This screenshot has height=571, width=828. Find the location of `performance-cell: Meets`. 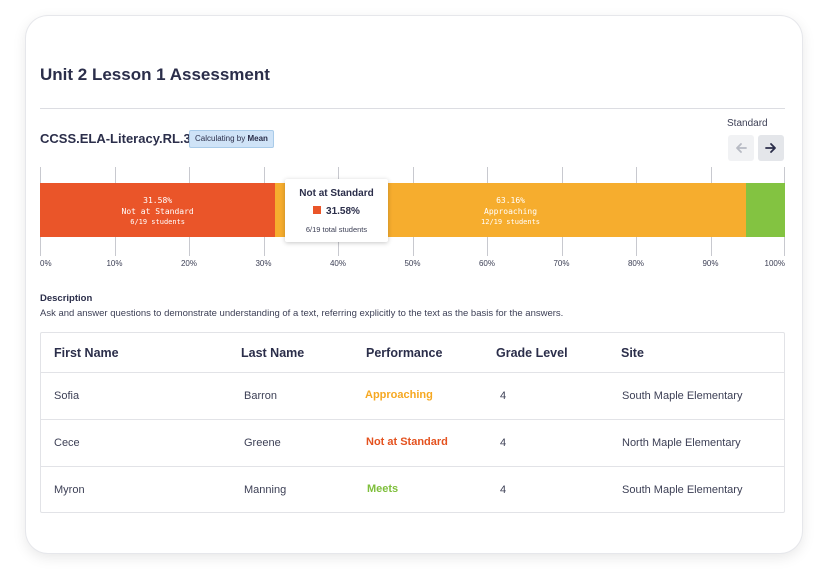

performance-cell: Meets is located at coordinates (383, 489).